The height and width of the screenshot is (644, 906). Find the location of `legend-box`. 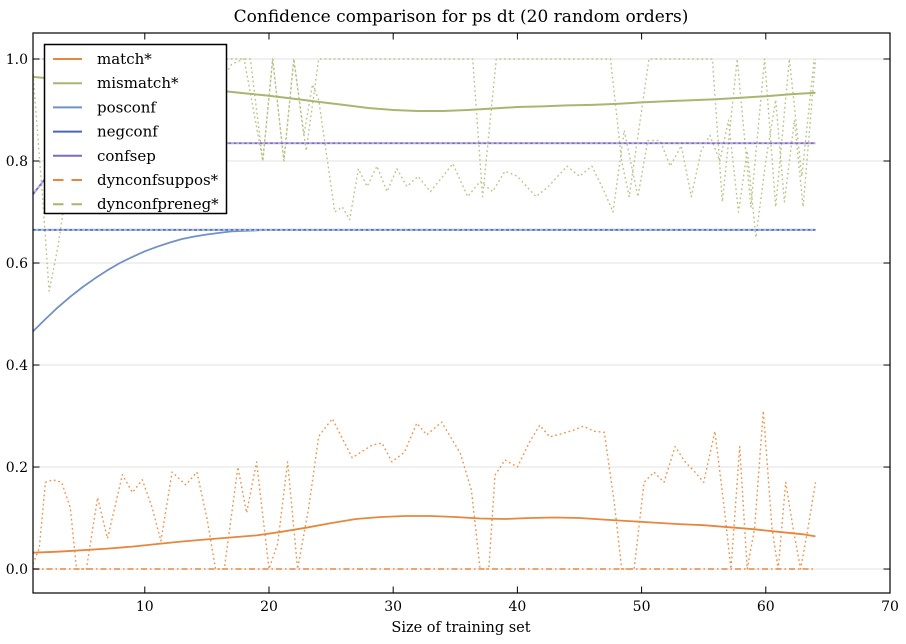

legend-box is located at coordinates (135, 129).